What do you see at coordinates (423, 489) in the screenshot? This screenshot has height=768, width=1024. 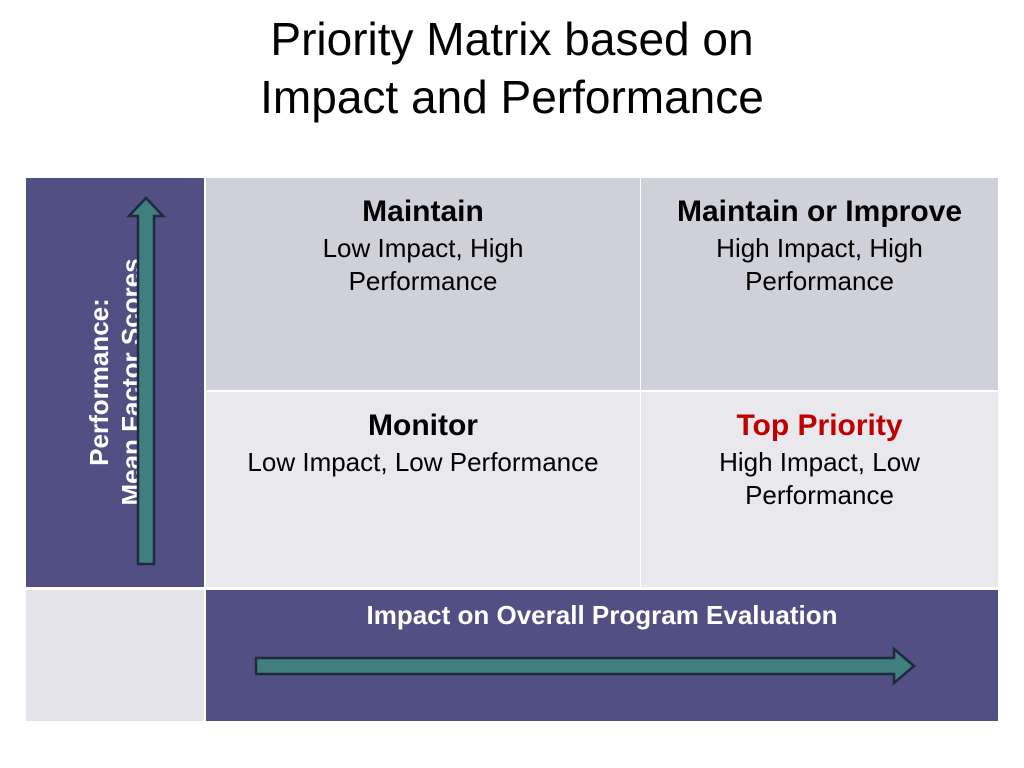 I see `quadrant-monitor: Monitor Low Impact, Low Performance` at bounding box center [423, 489].